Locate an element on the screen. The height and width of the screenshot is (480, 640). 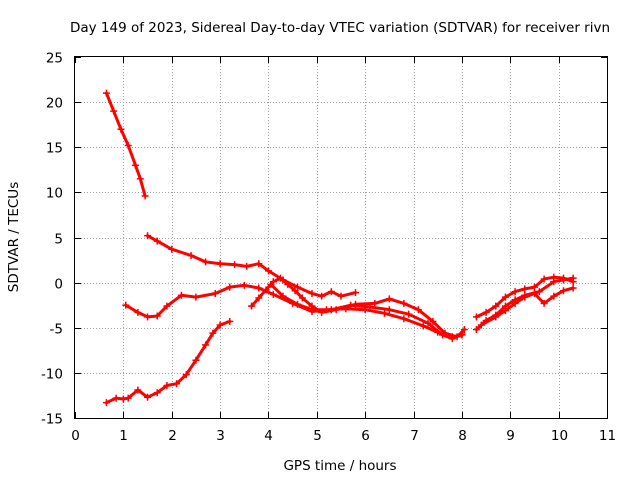
y-tick-label: -15 is located at coordinates (52, 420).